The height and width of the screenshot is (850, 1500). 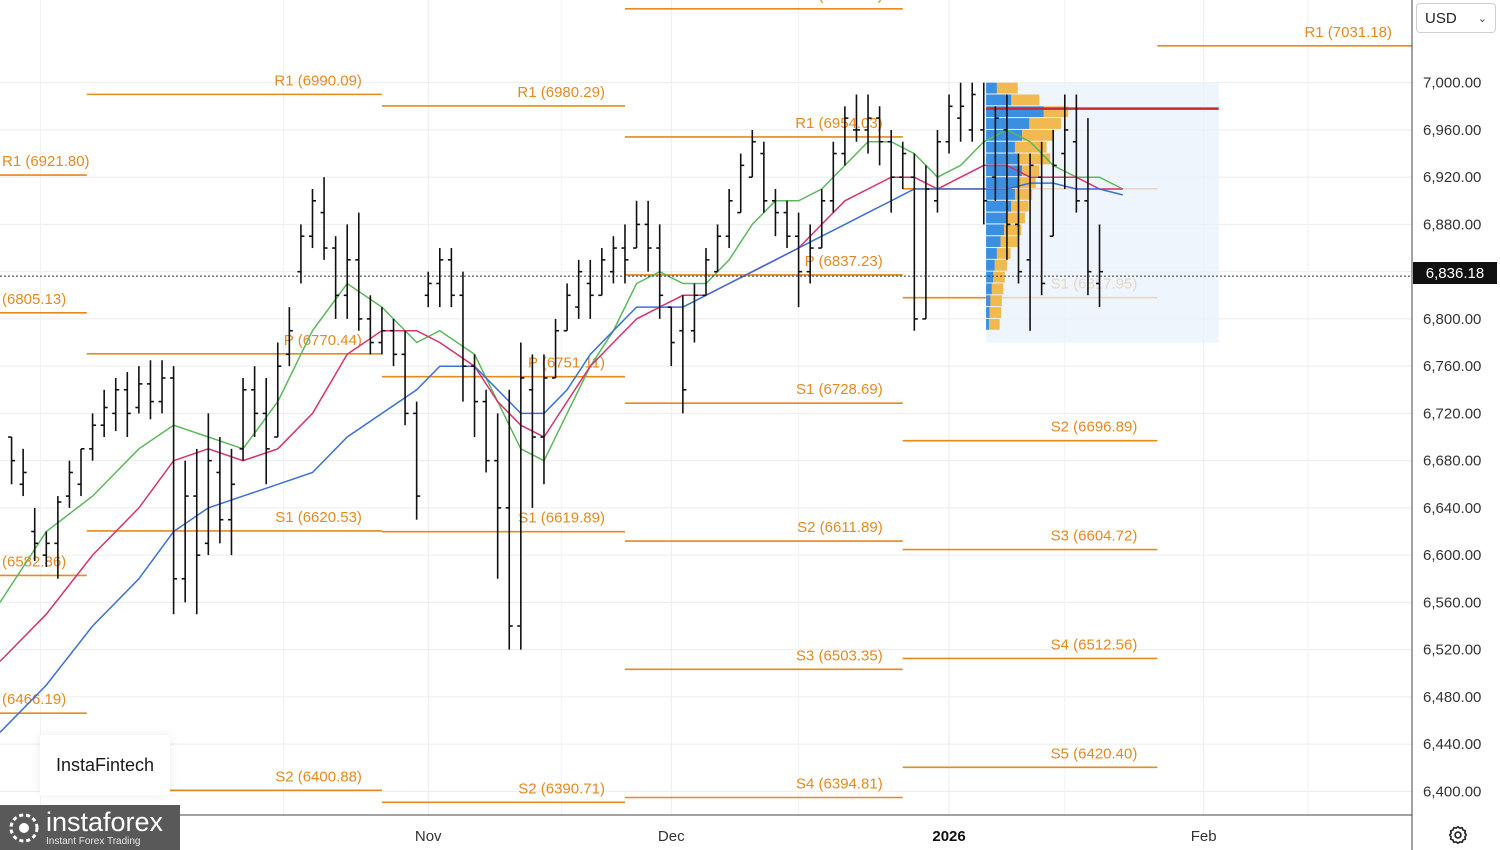 What do you see at coordinates (1452, 83) in the screenshot?
I see `y-tick-label: 7,000.00` at bounding box center [1452, 83].